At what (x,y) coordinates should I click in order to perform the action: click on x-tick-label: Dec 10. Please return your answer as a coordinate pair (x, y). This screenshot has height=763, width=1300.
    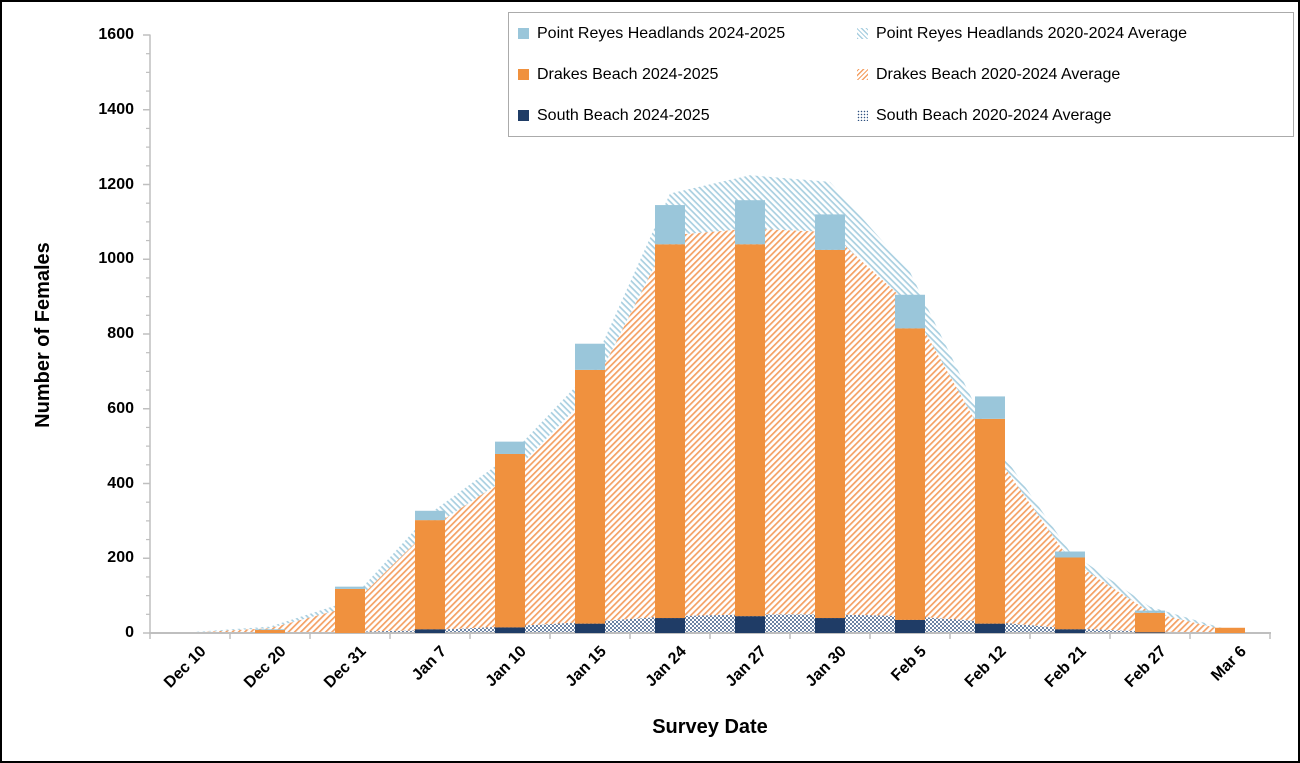
    Looking at the image, I should click on (186, 667).